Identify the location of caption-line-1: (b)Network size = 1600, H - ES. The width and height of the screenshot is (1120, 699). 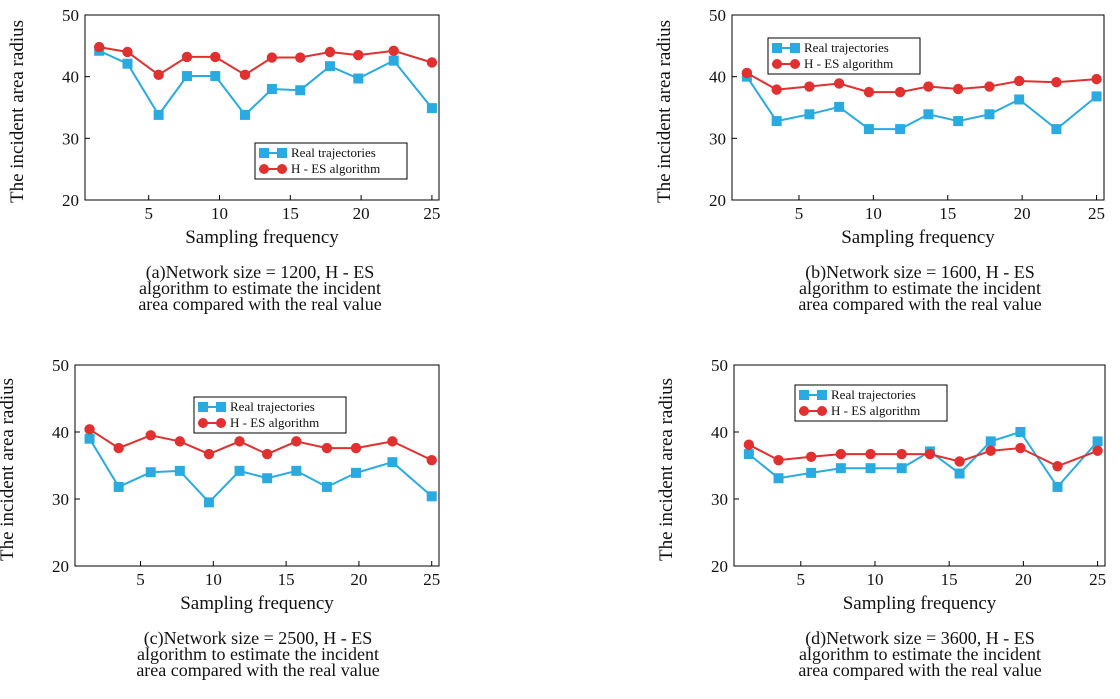
(920, 272).